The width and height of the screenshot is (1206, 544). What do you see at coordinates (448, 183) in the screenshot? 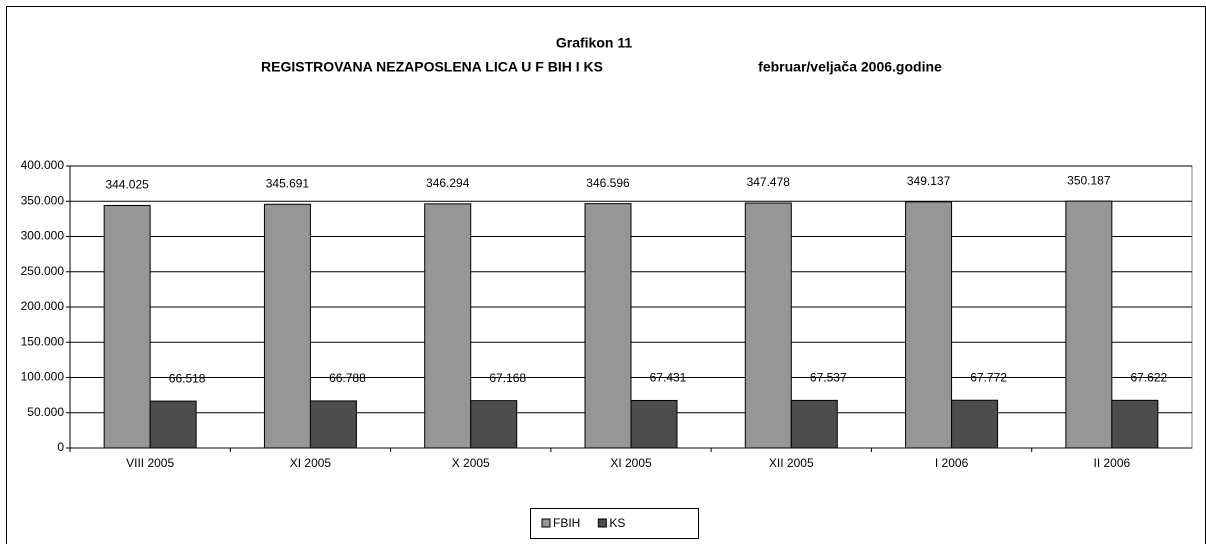
I see `value-label: 346.294` at bounding box center [448, 183].